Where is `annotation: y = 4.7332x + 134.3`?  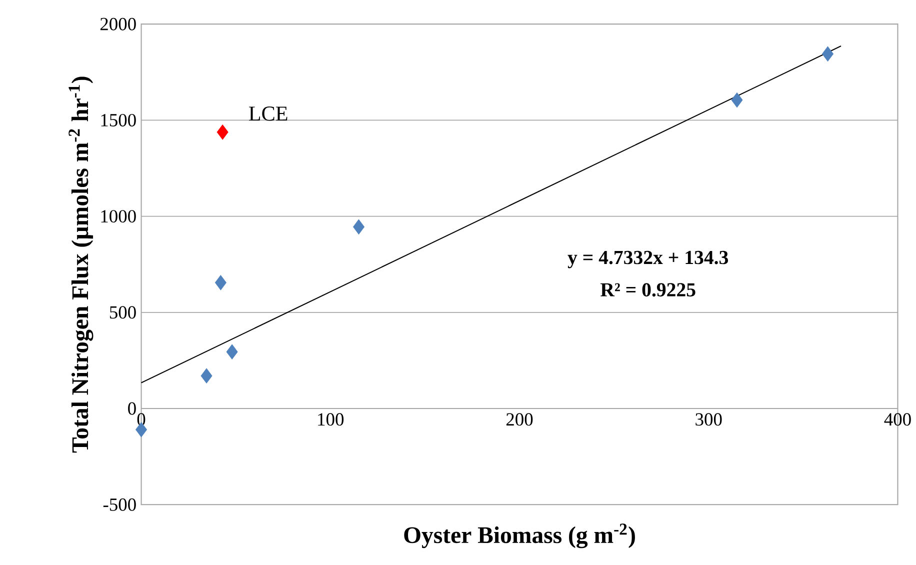
annotation: y = 4.7332x + 134.3 is located at coordinates (648, 259).